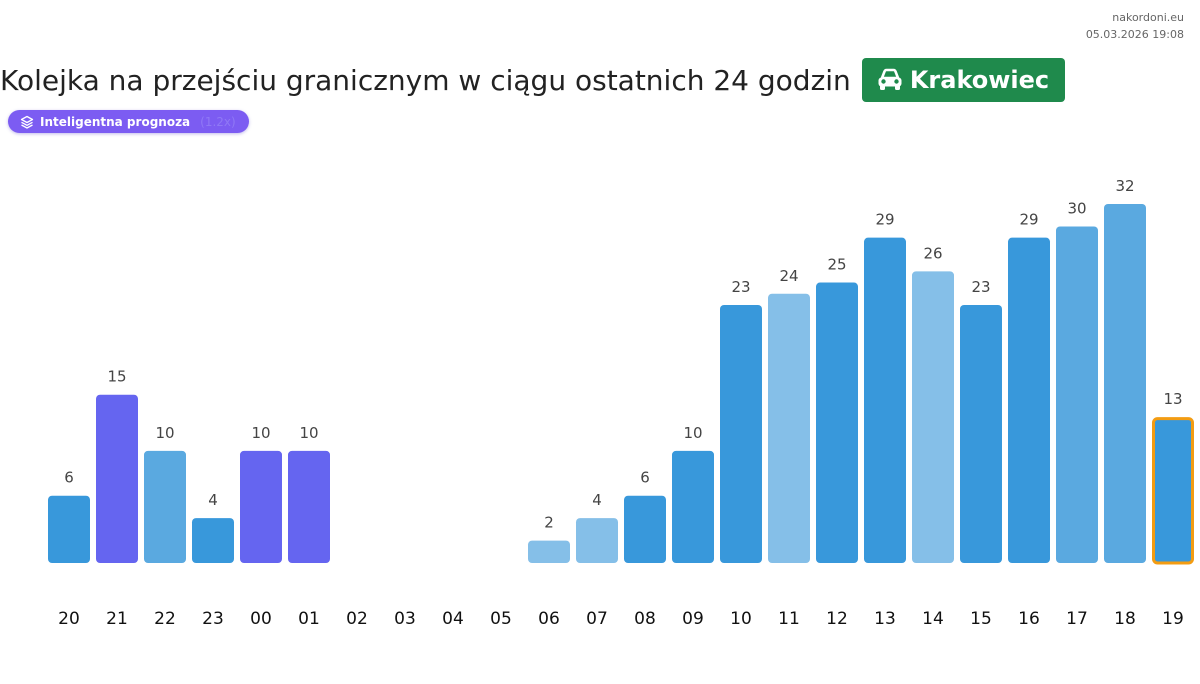 Image resolution: width=1200 pixels, height=684 pixels. What do you see at coordinates (501, 619) in the screenshot?
I see `x-tick-05: 05` at bounding box center [501, 619].